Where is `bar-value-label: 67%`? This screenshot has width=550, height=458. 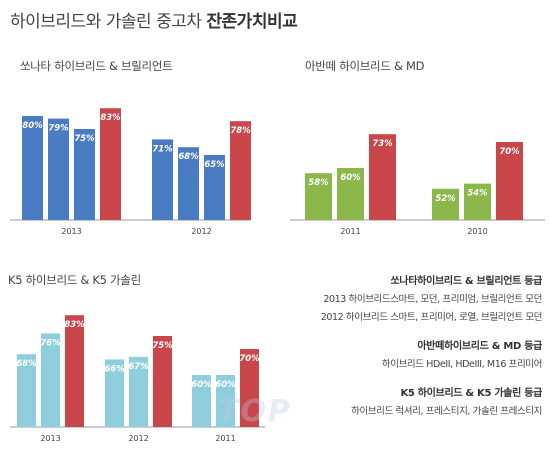 bar-value-label: 67% is located at coordinates (138, 367).